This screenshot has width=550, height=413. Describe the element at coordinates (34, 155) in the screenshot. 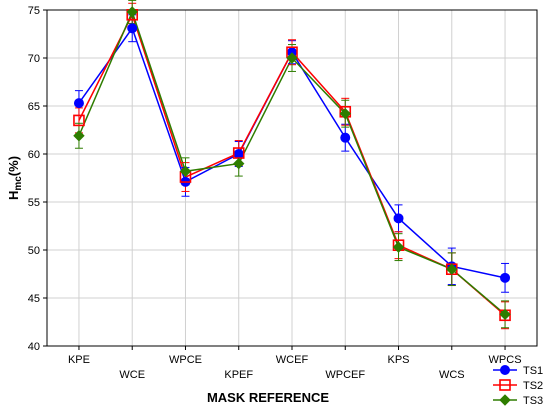

I see `y-tick-label: 60` at that location.